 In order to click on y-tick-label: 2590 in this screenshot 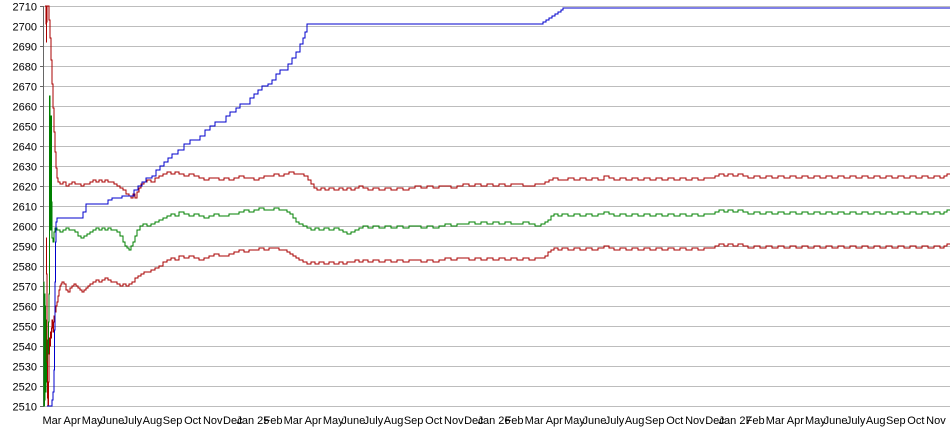, I will do `click(25, 248)`.